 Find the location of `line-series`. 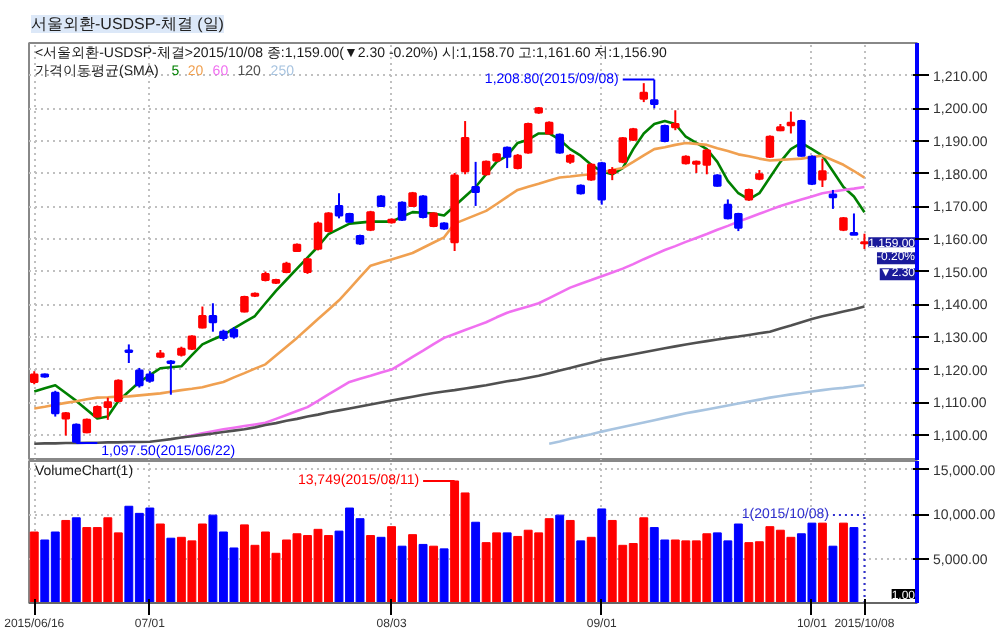

line-series is located at coordinates (706, 414).